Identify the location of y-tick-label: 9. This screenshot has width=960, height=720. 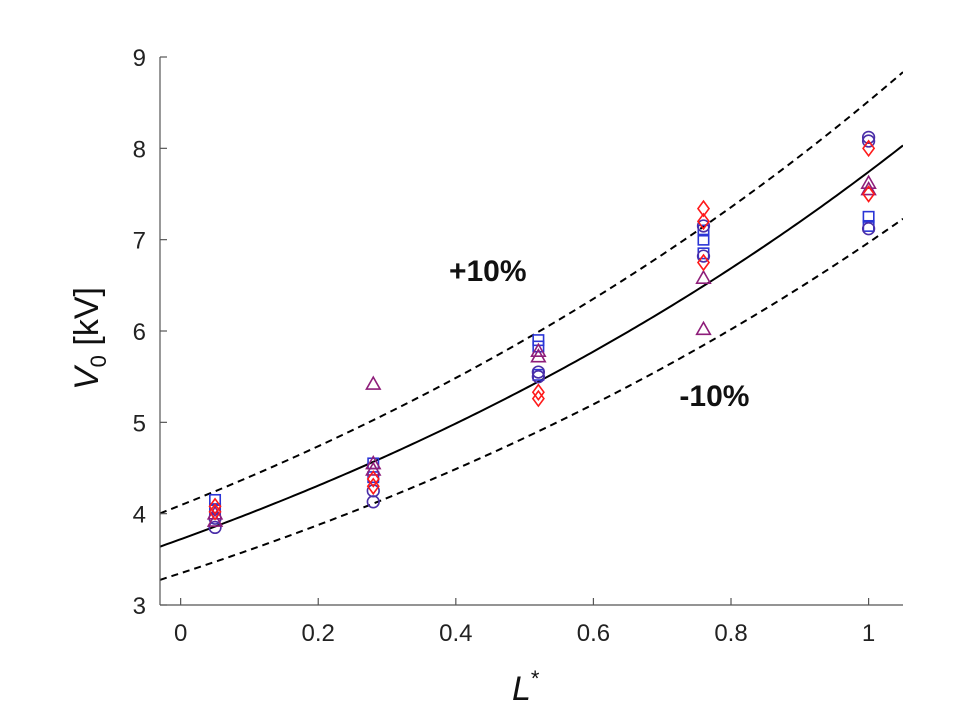
(139, 58).